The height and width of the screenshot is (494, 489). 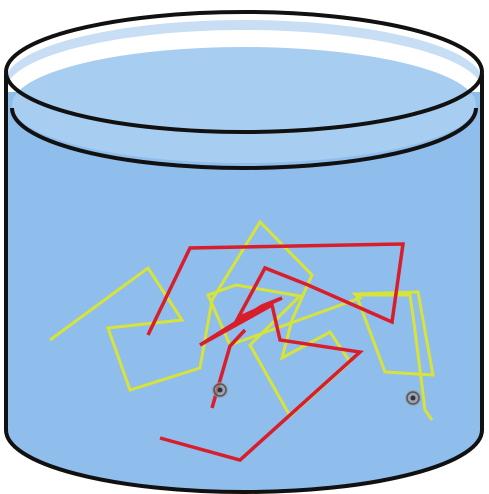 What do you see at coordinates (244, 138) in the screenshot?
I see `water-surface-edge` at bounding box center [244, 138].